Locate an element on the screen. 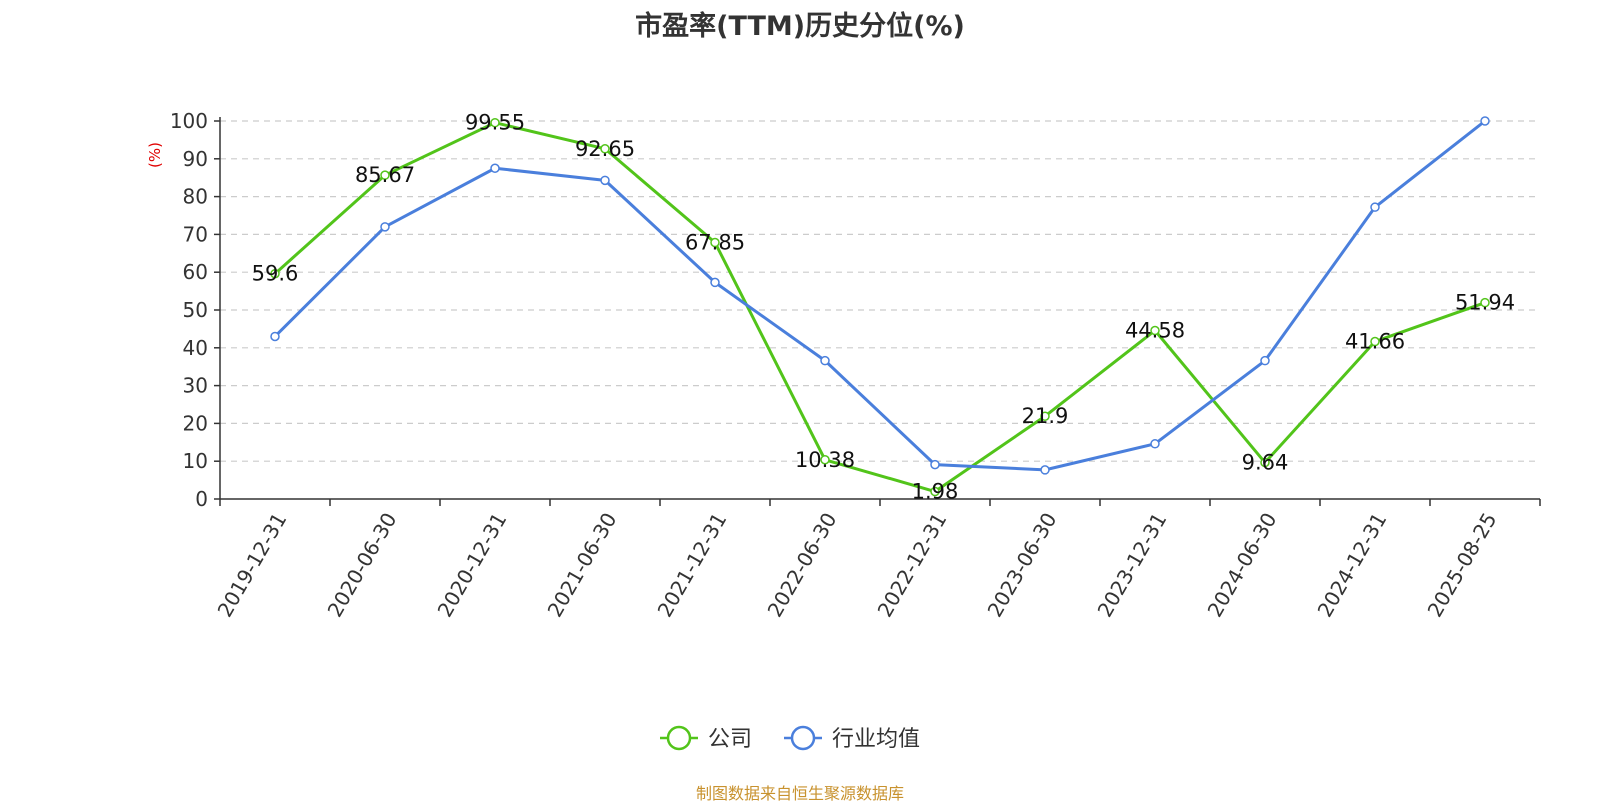  y-tick-label: 70 is located at coordinates (195, 234).